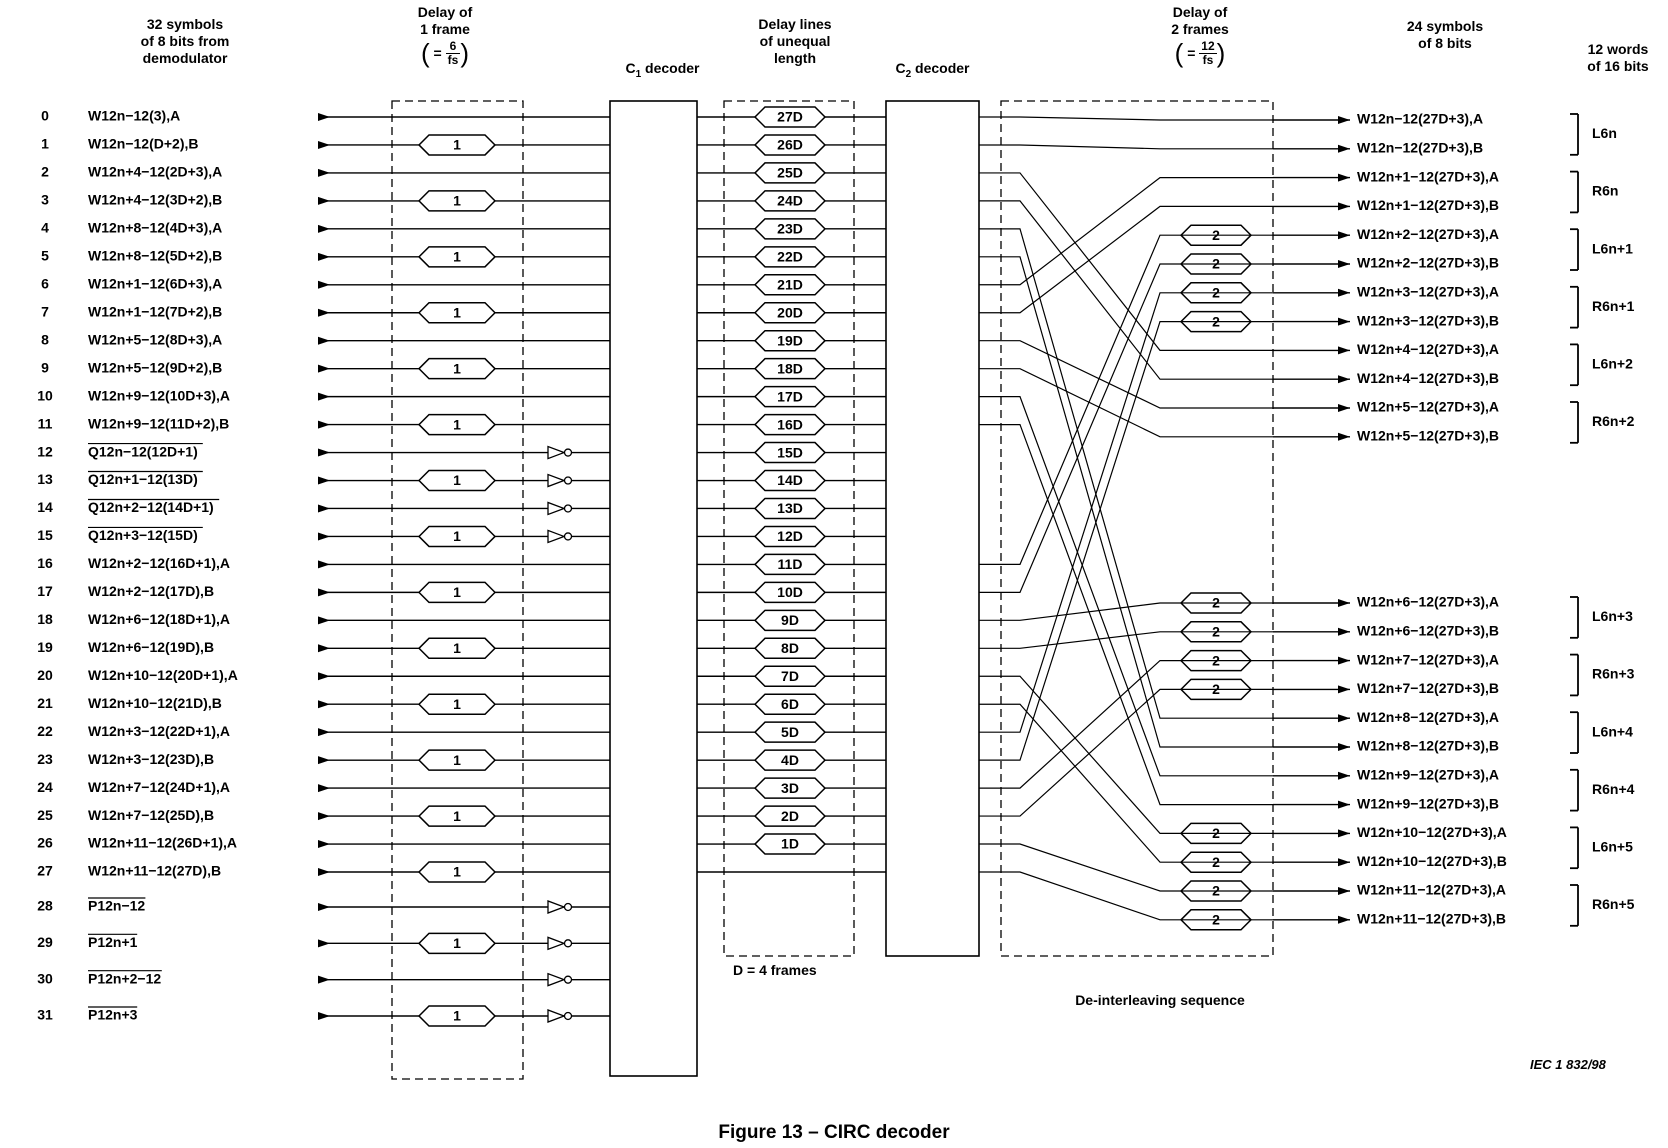  Describe the element at coordinates (143, 535) in the screenshot. I see `input-label: Q12n+3−12(15D)` at that location.